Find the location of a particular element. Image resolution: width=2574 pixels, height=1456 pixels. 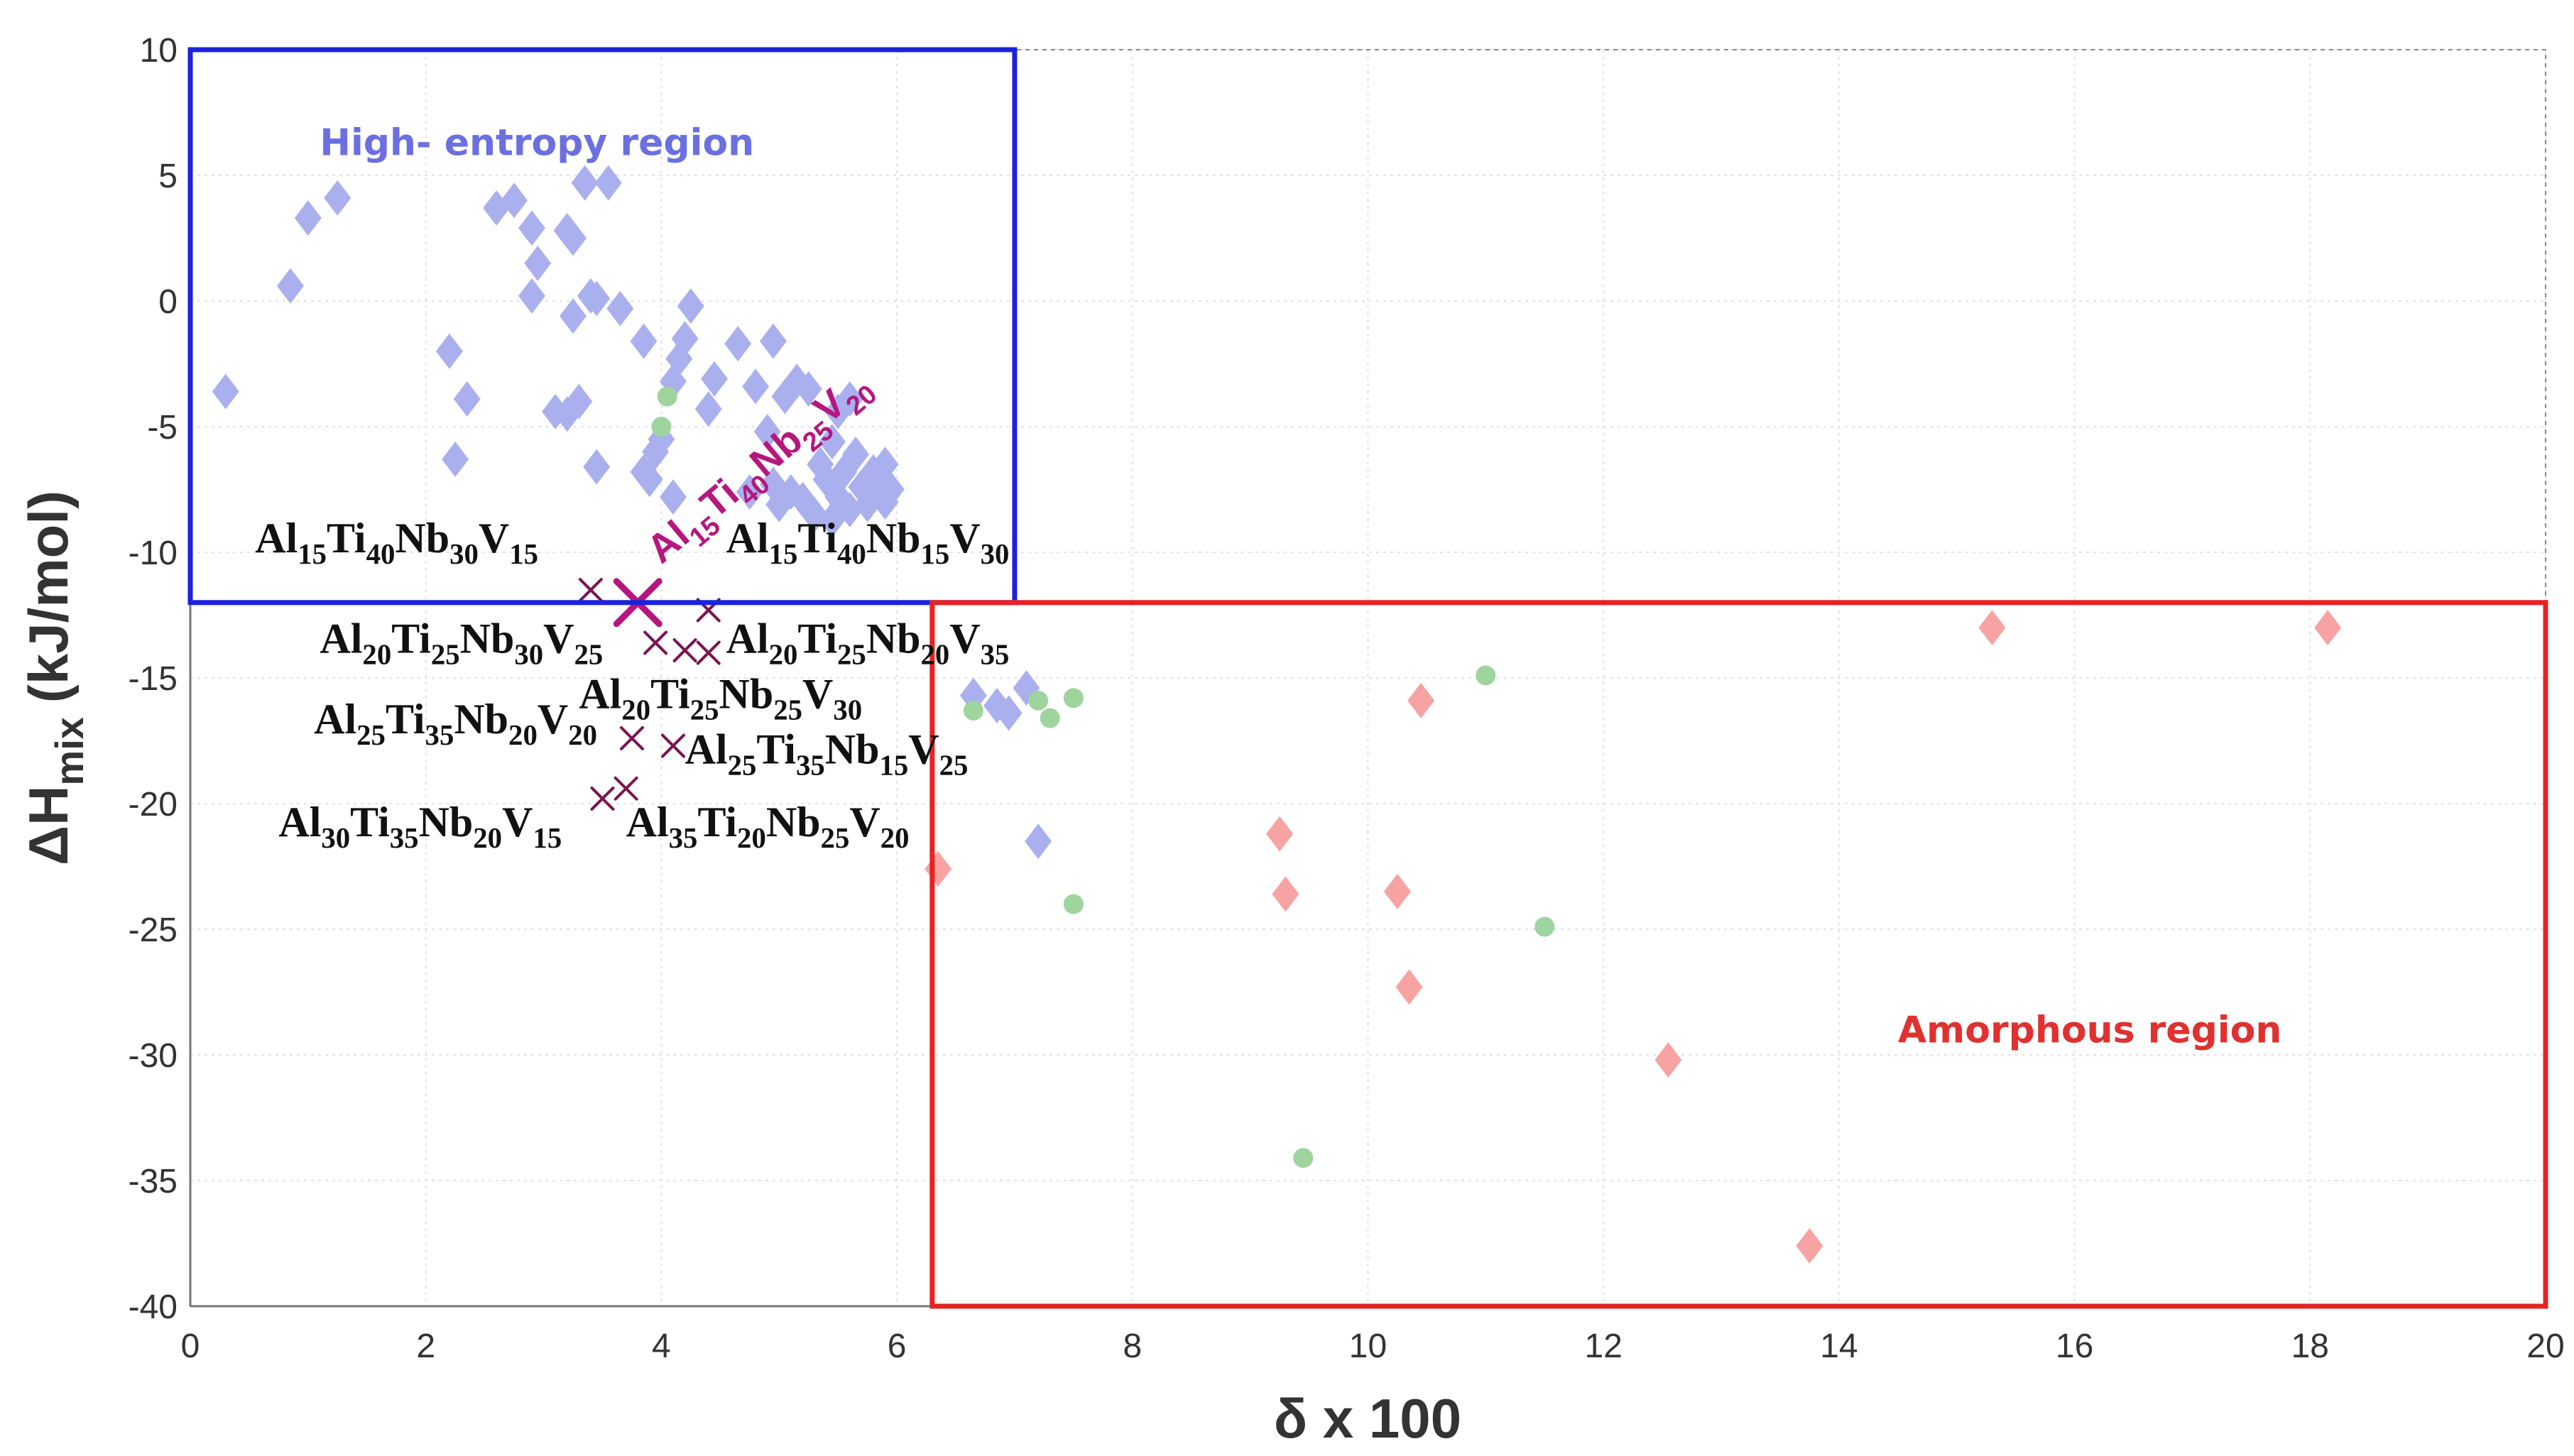

x-tick-label: 2 is located at coordinates (425, 1347).